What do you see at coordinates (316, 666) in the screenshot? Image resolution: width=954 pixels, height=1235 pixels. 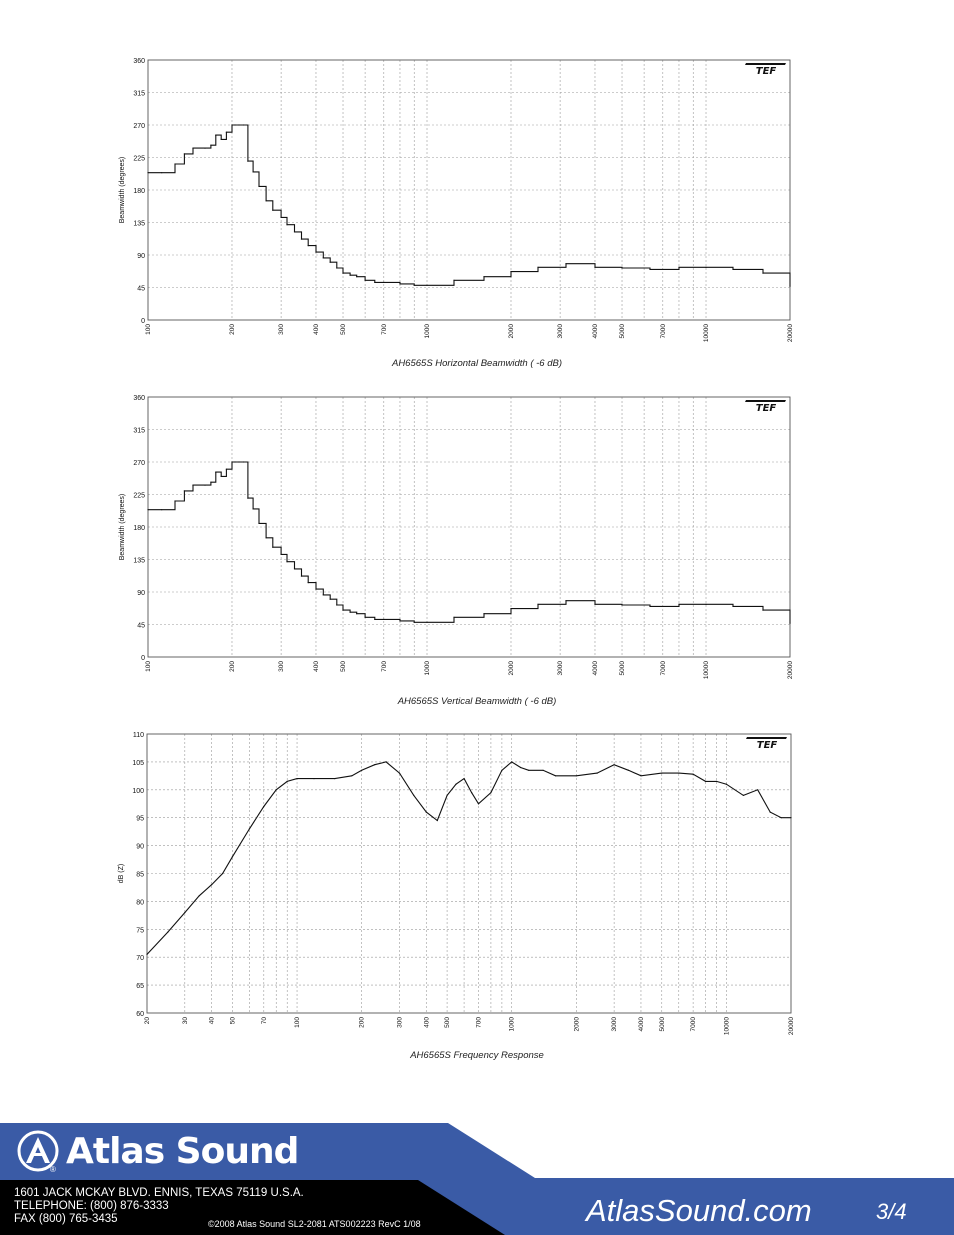 I see `x-tick-label: 400` at bounding box center [316, 666].